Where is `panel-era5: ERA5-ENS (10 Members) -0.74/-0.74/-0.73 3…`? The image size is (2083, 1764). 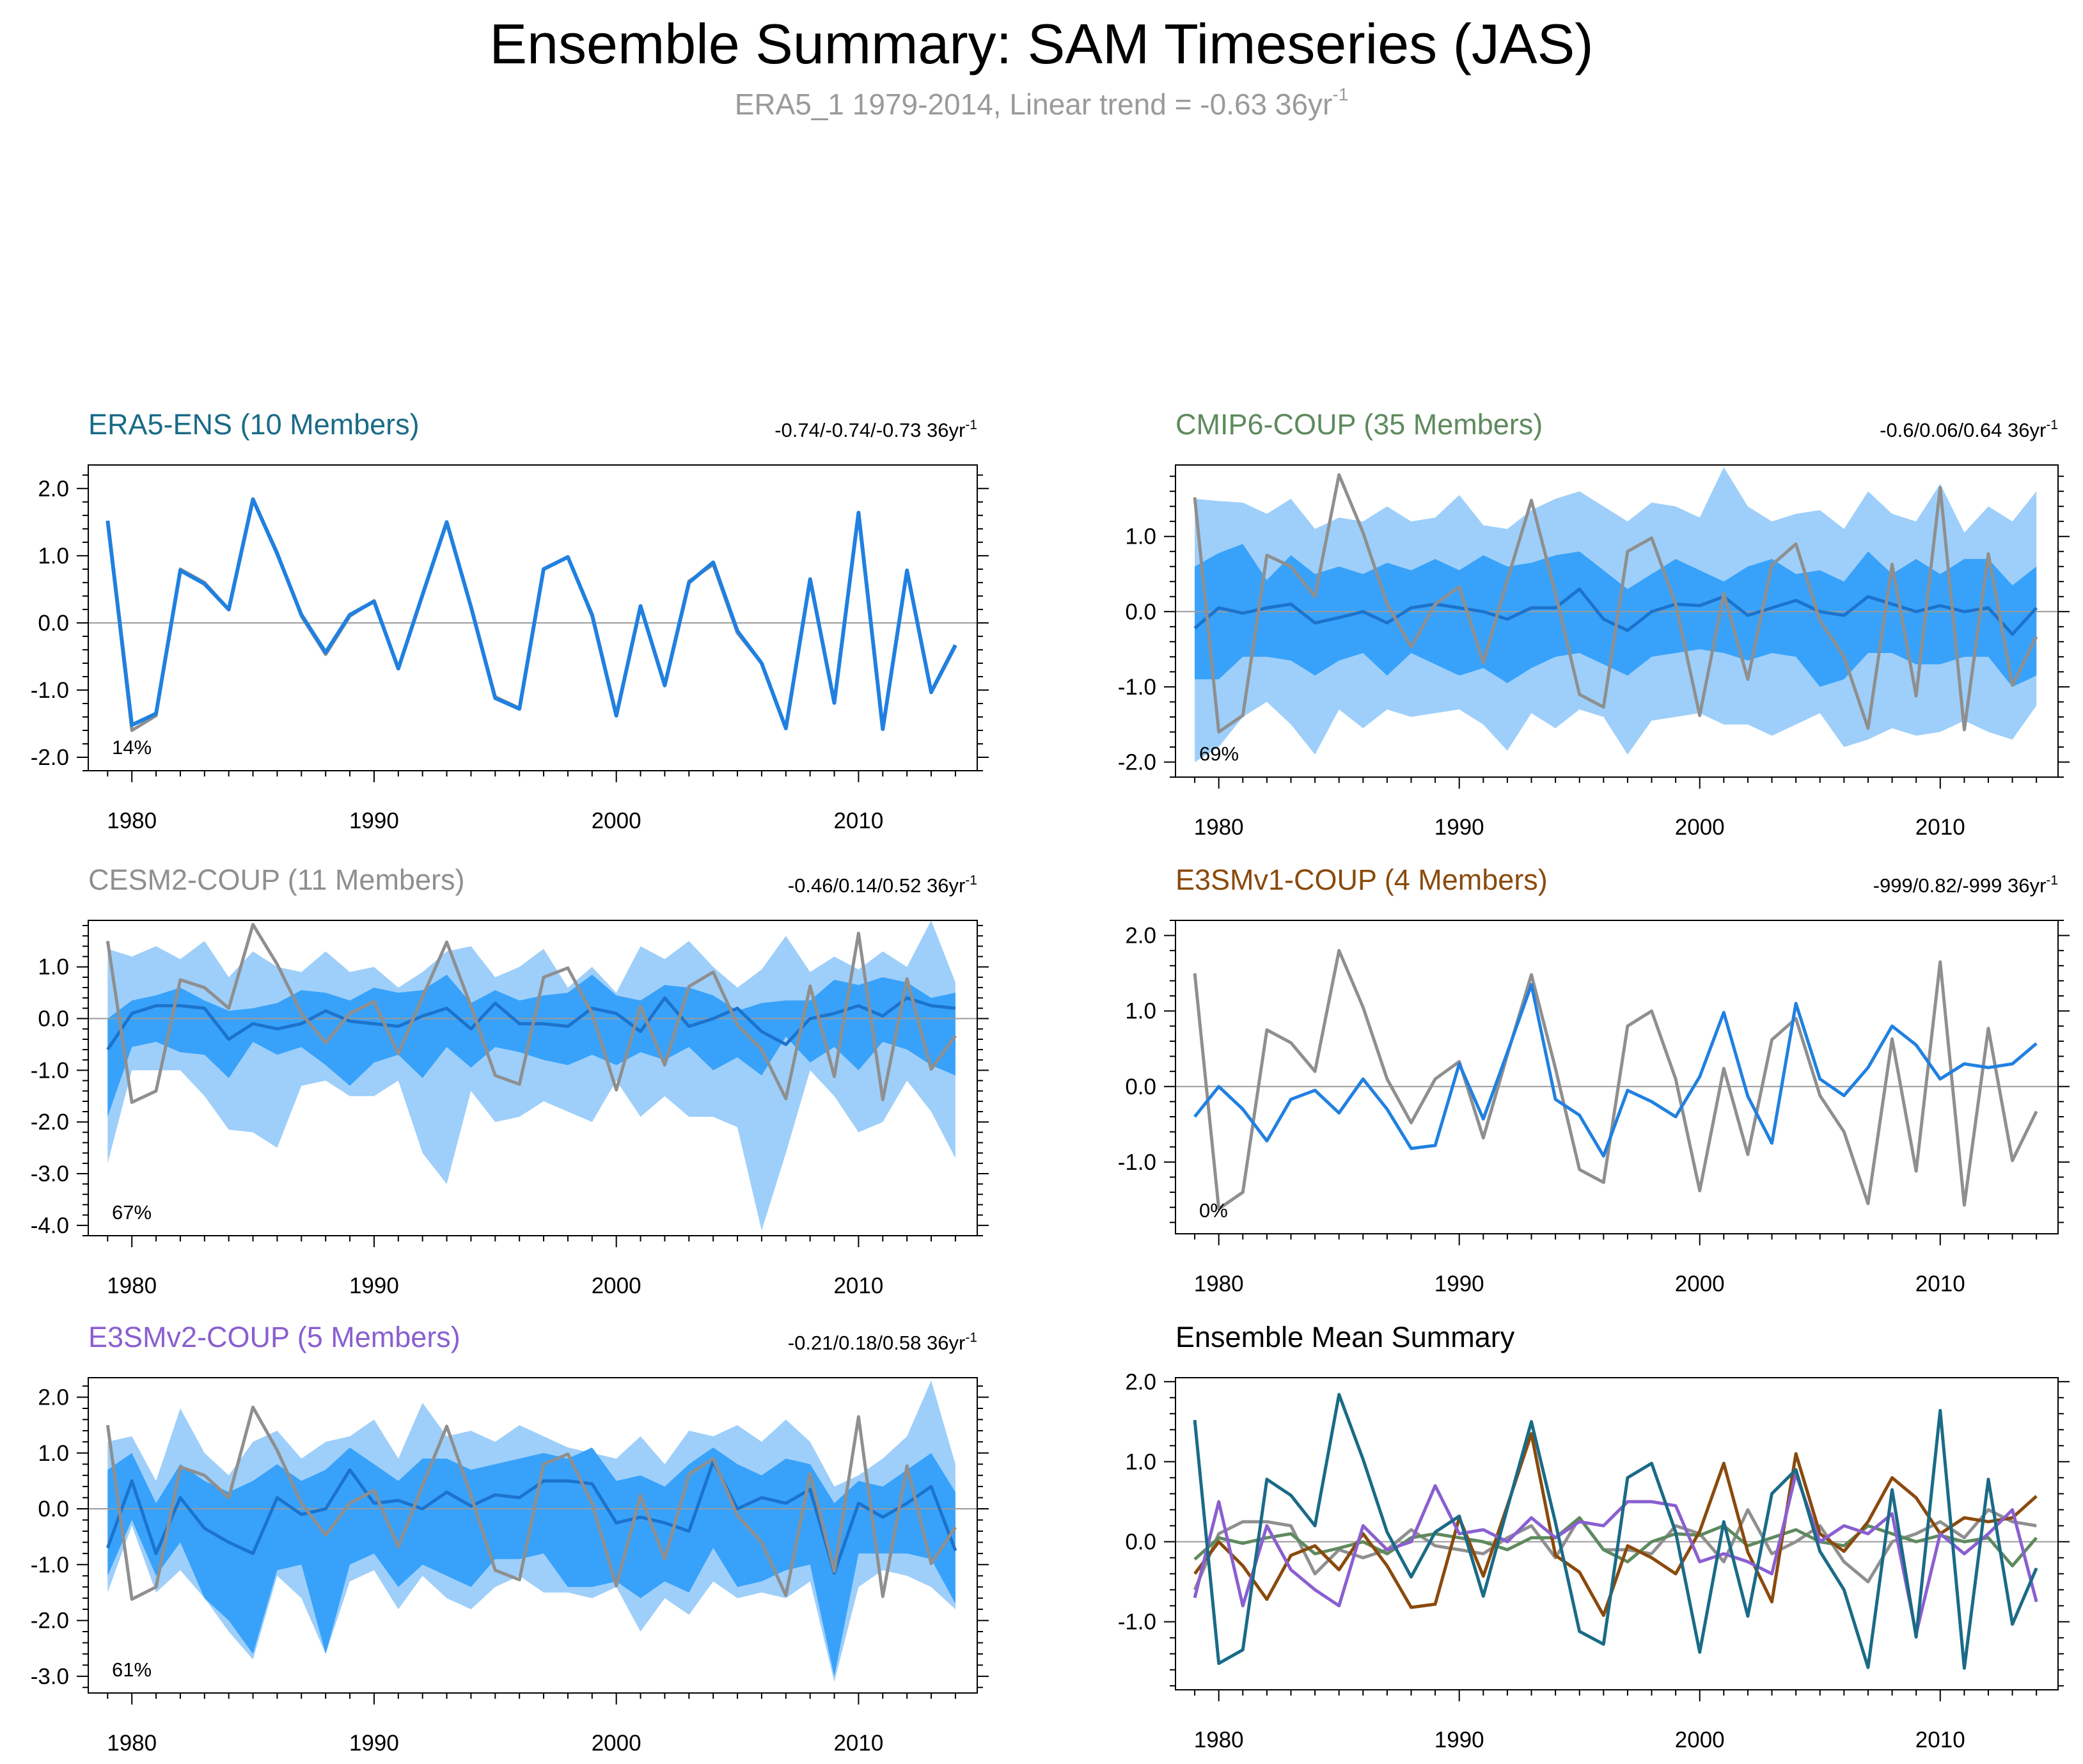 panel-era5: ERA5-ENS (10 Members) -0.74/-0.74/-0.73 3… is located at coordinates (510, 620).